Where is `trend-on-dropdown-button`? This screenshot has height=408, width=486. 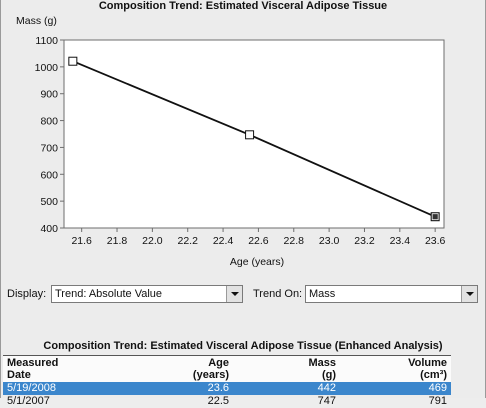 trend-on-dropdown-button is located at coordinates (469, 294).